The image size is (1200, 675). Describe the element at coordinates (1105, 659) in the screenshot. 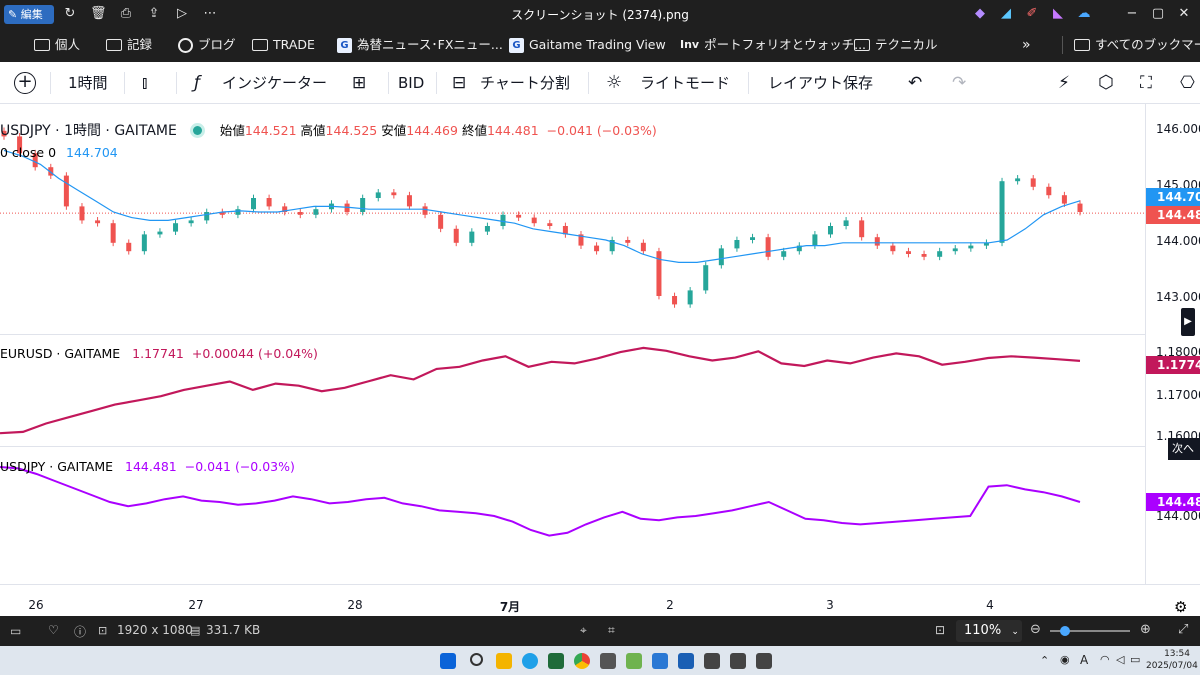

I see `wifi-icon: ◠` at that location.